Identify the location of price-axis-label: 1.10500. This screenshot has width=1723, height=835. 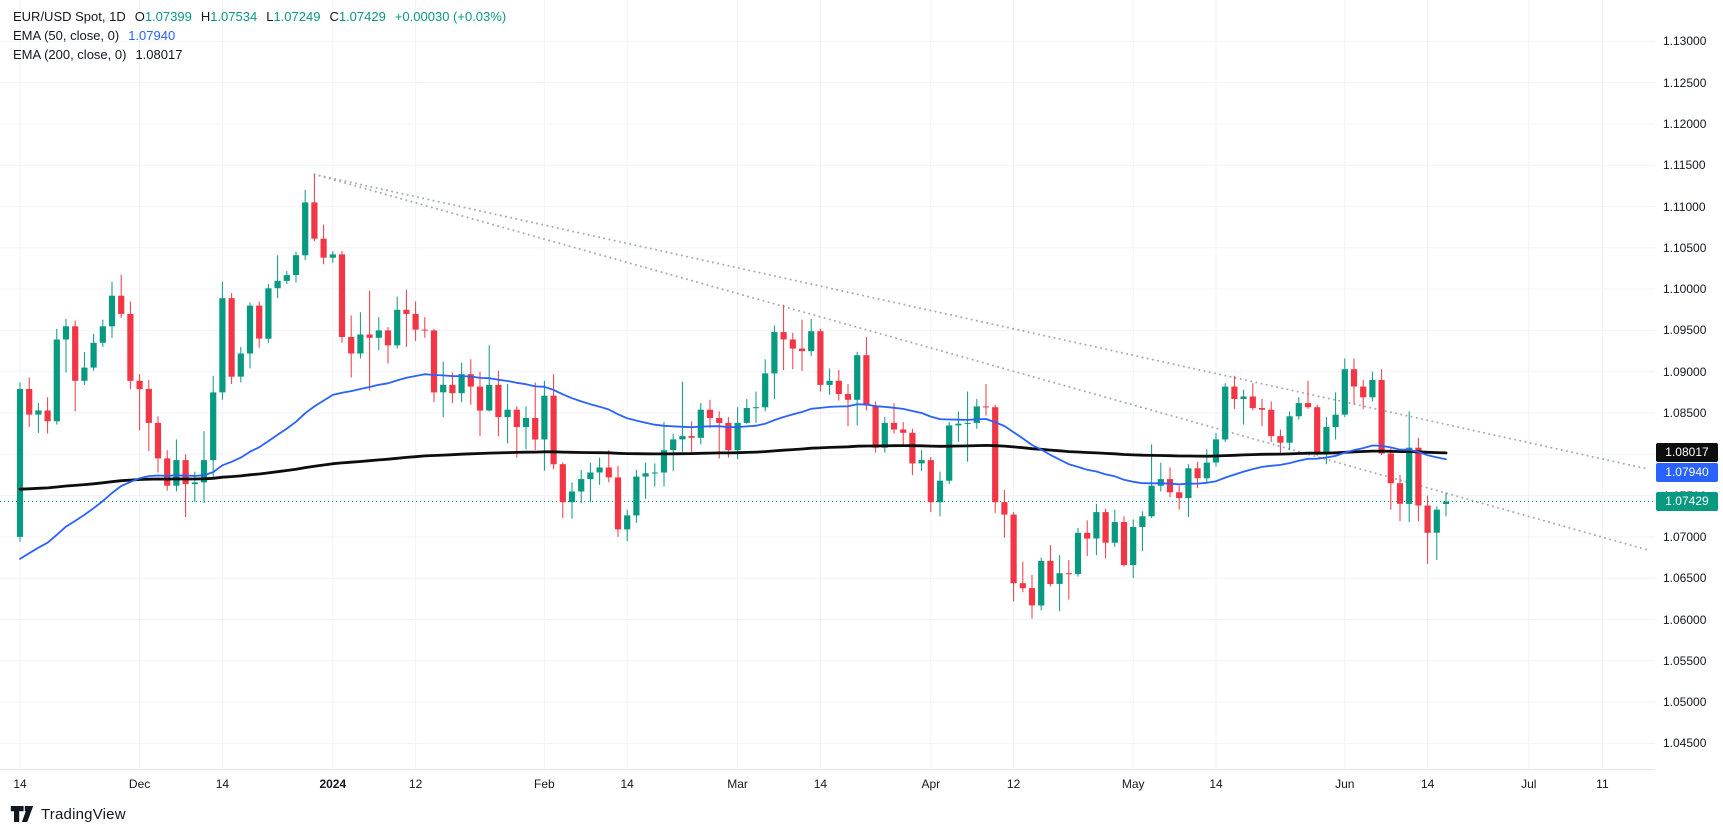
(1685, 247).